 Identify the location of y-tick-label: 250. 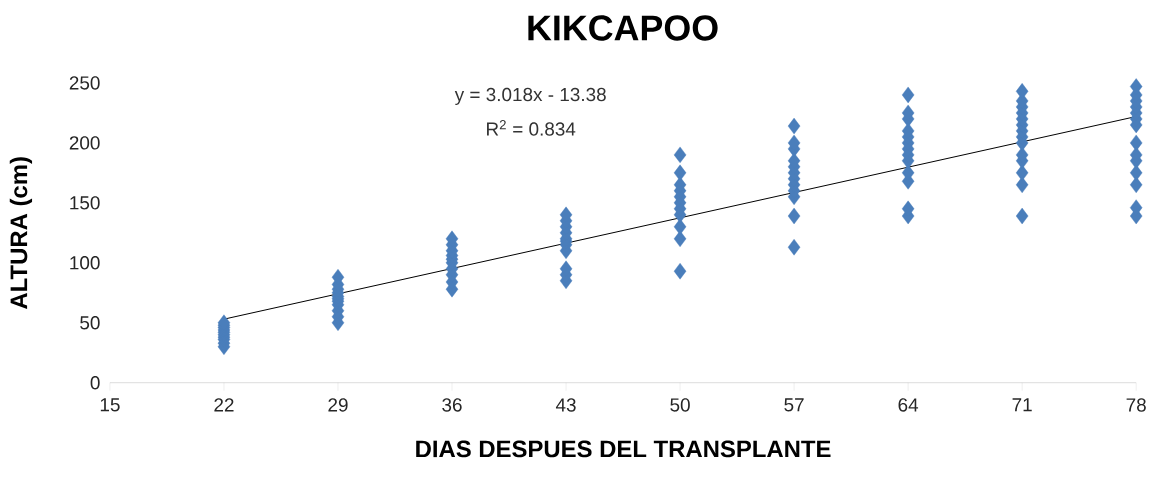
(84, 83).